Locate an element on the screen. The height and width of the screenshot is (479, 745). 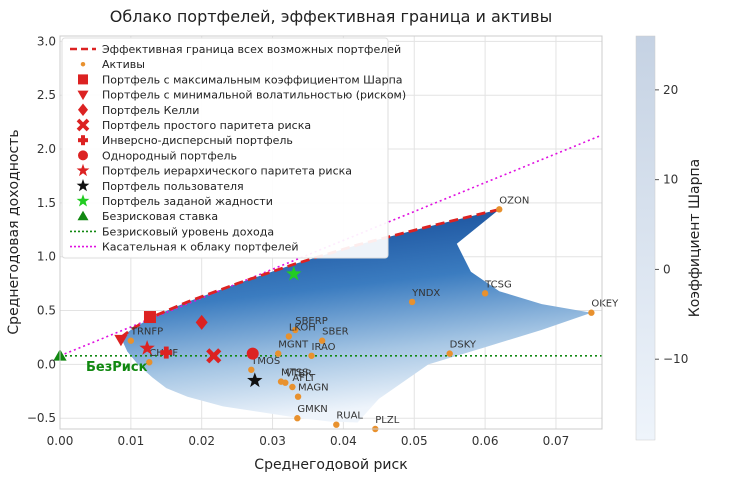
asset-label: IRAO is located at coordinates (324, 347).